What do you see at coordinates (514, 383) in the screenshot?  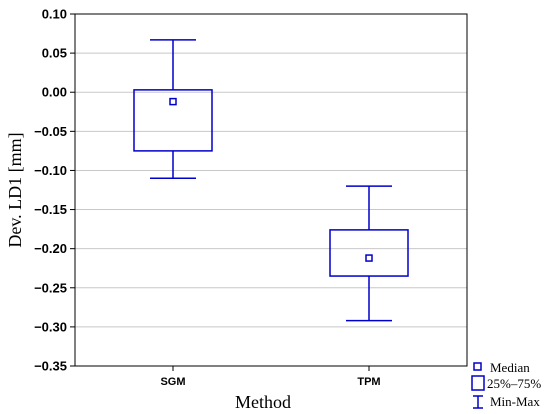 I see `legend-box-label: 25%–75%` at bounding box center [514, 383].